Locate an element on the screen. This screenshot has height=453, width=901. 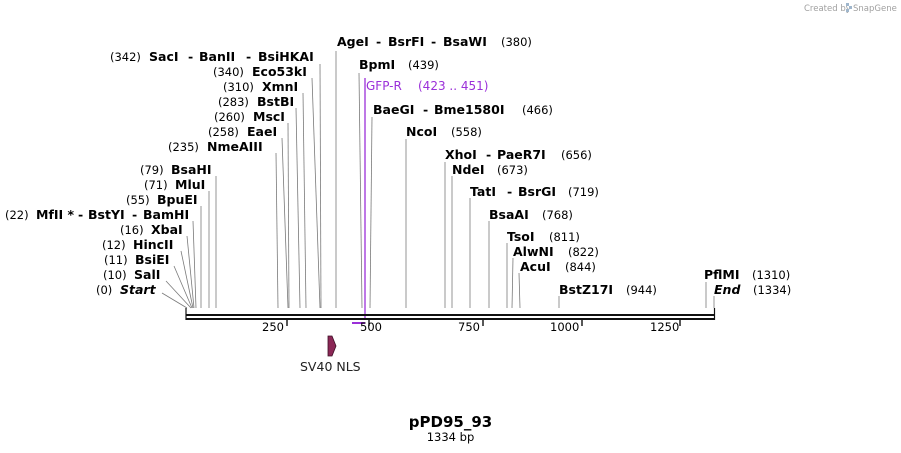
site-position: (260) is located at coordinates (229, 117).